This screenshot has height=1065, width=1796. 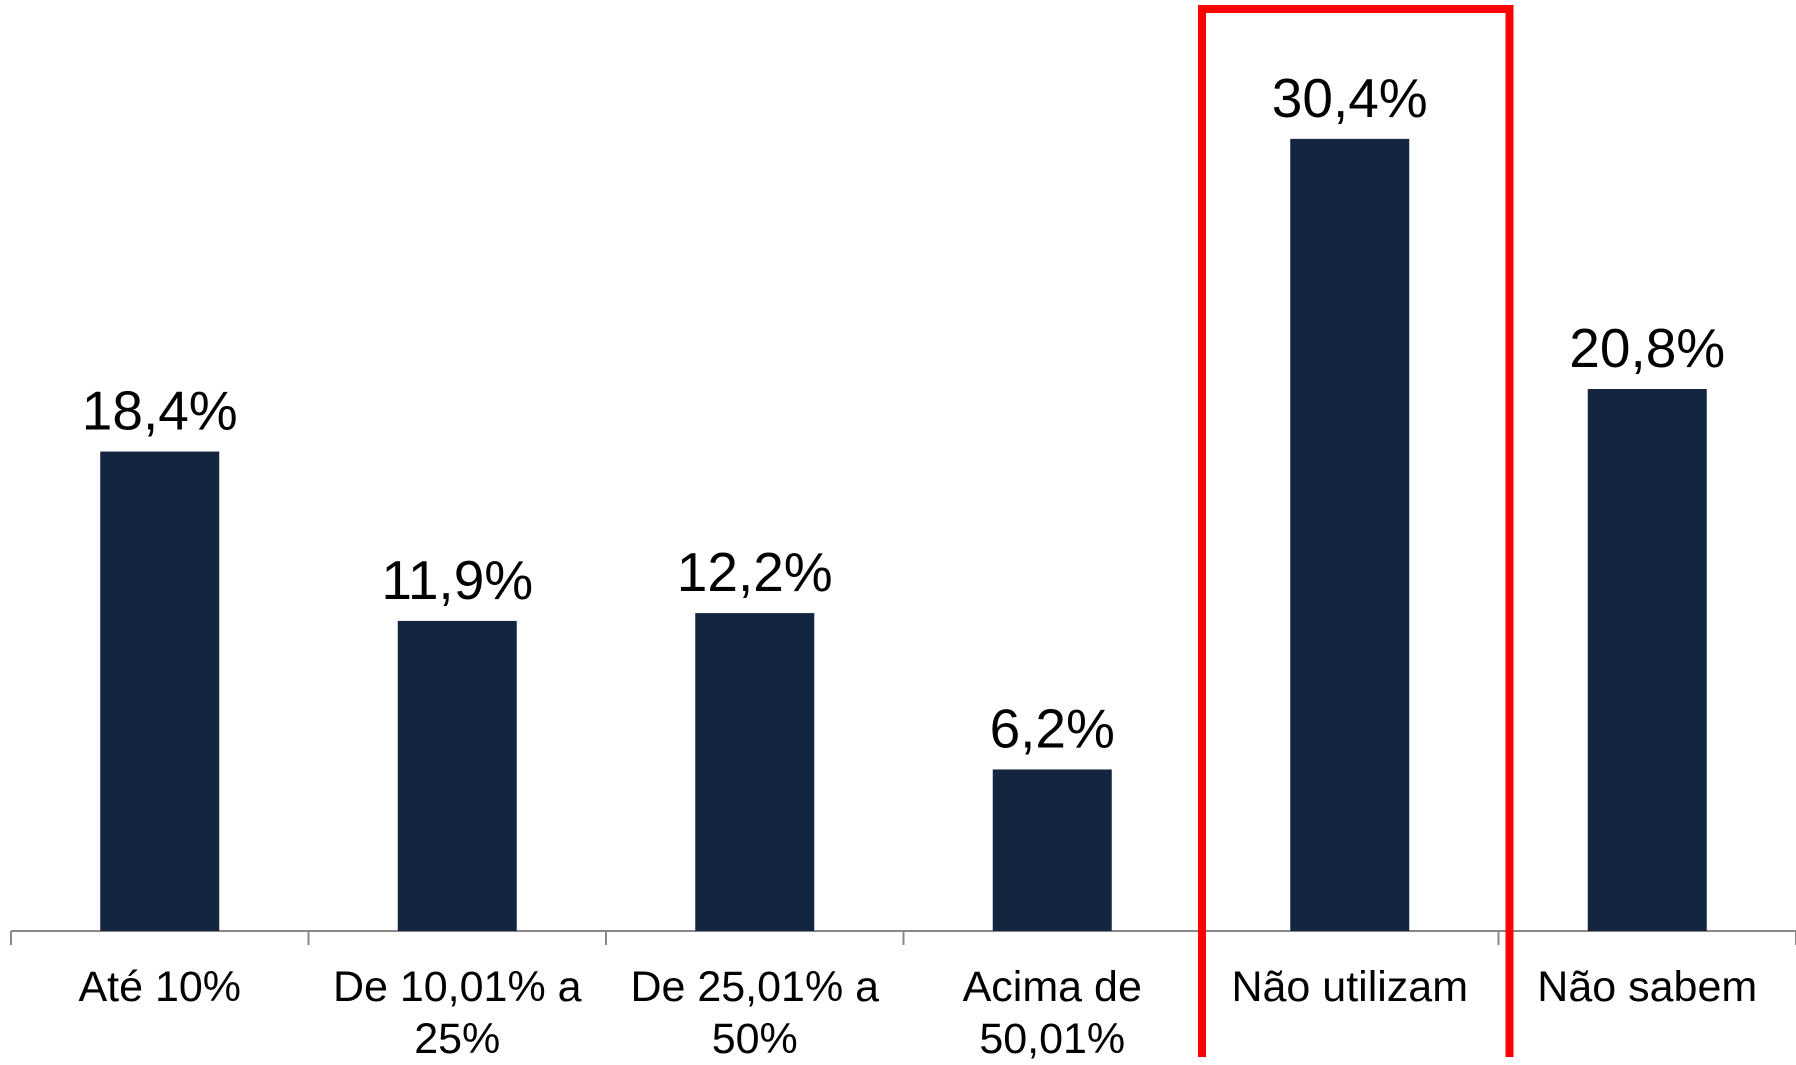 What do you see at coordinates (1350, 987) in the screenshot?
I see `x-tick-label: Não utilizam` at bounding box center [1350, 987].